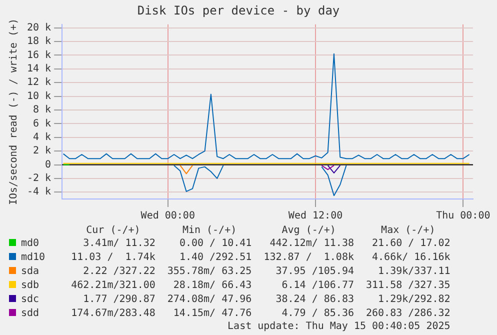 The image size is (497, 335). What do you see at coordinates (42, 137) in the screenshot?
I see `y-tick-label: 4 k` at bounding box center [42, 137].